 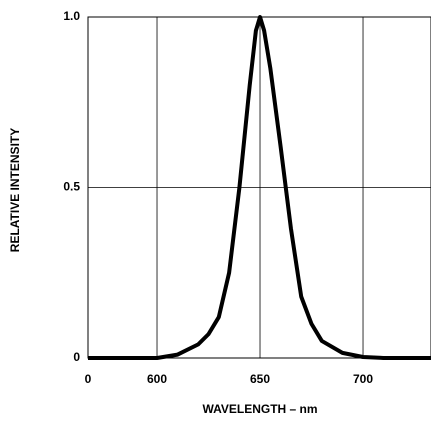 I want to click on y-tick-label: 1.0, so click(x=71, y=16).